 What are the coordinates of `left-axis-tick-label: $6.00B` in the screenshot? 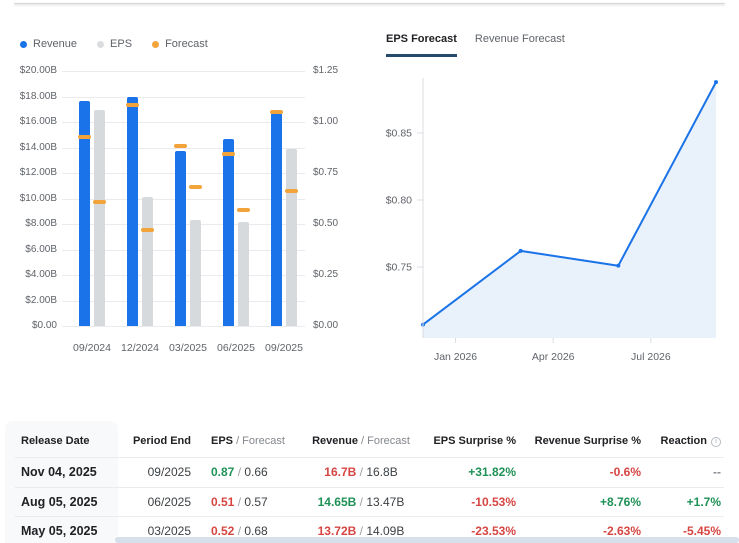 It's located at (41, 249).